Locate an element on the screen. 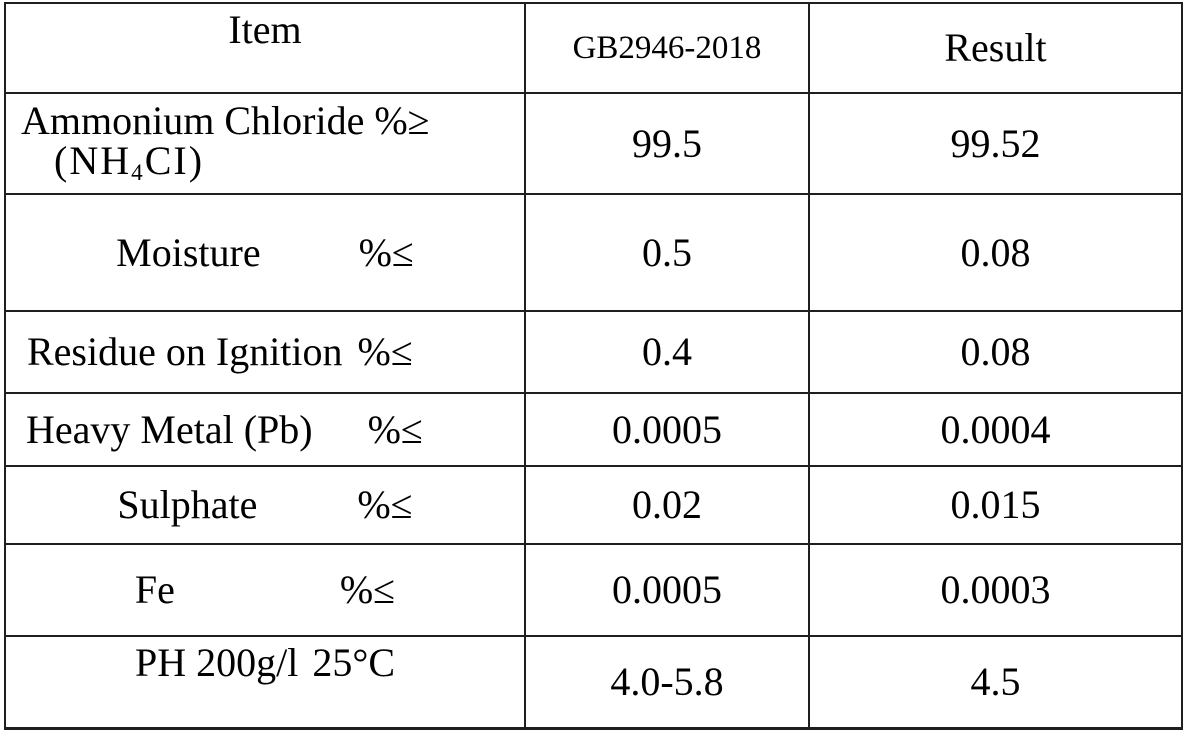 Image resolution: width=1185 pixels, height=733 pixels. item-label: PH 200g/l is located at coordinates (216, 662).